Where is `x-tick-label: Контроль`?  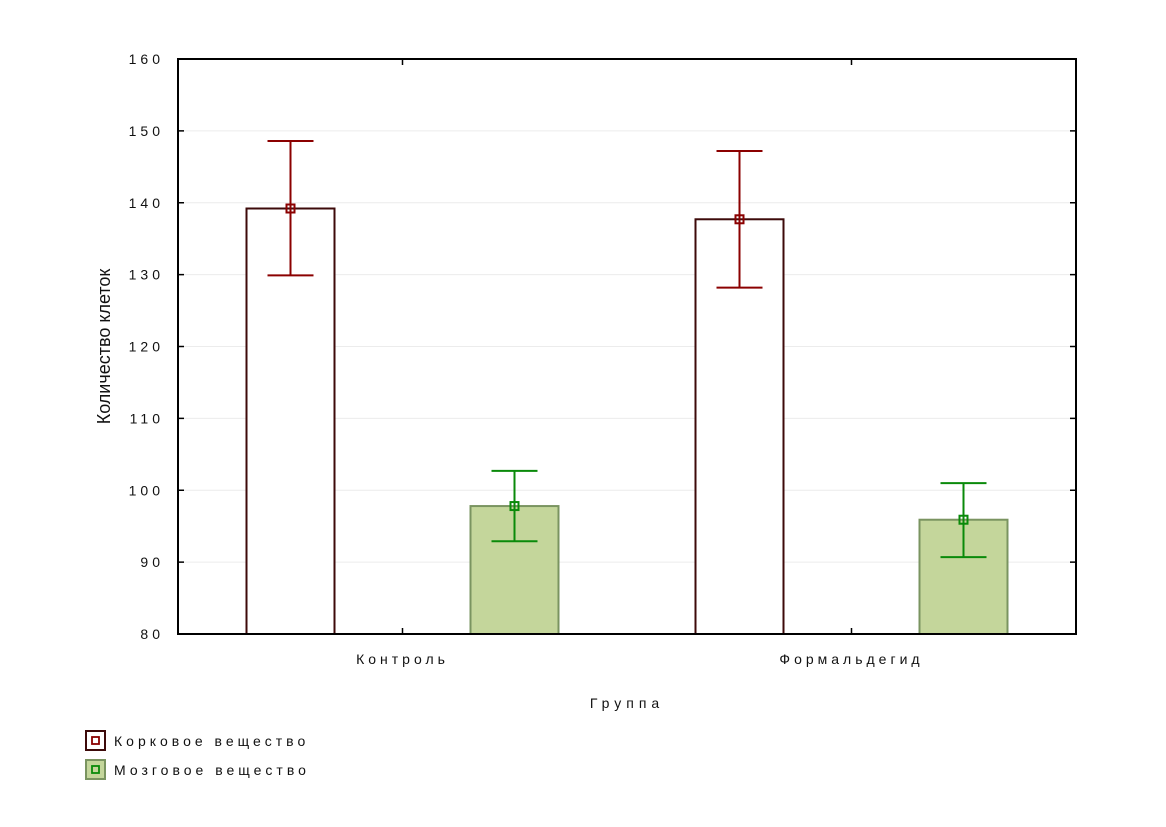 x-tick-label: Контроль is located at coordinates (402, 659).